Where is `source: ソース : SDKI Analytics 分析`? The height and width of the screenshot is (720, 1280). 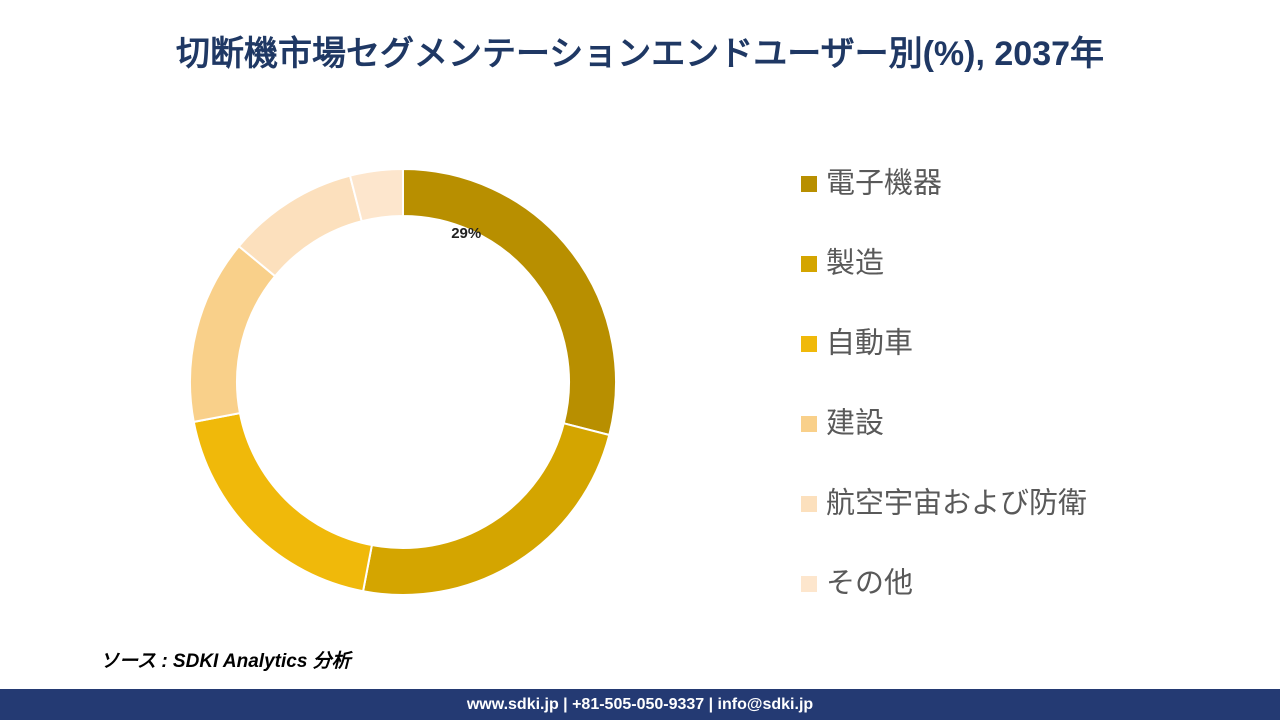
source: ソース : SDKI Analytics 分析 is located at coordinates (225, 661).